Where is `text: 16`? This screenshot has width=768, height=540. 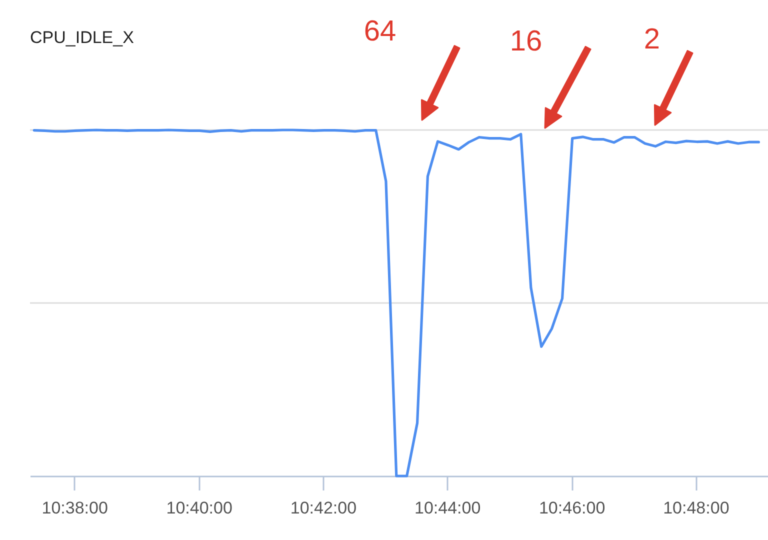
text: 16 is located at coordinates (526, 42).